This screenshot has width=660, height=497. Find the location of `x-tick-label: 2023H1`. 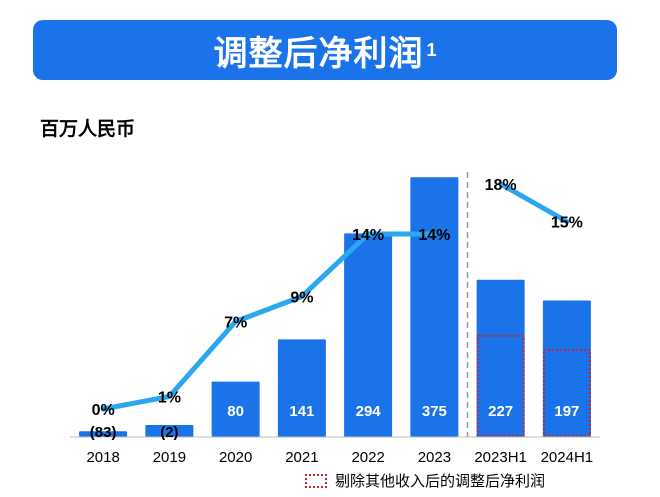

x-tick-label: 2023H1 is located at coordinates (500, 457).